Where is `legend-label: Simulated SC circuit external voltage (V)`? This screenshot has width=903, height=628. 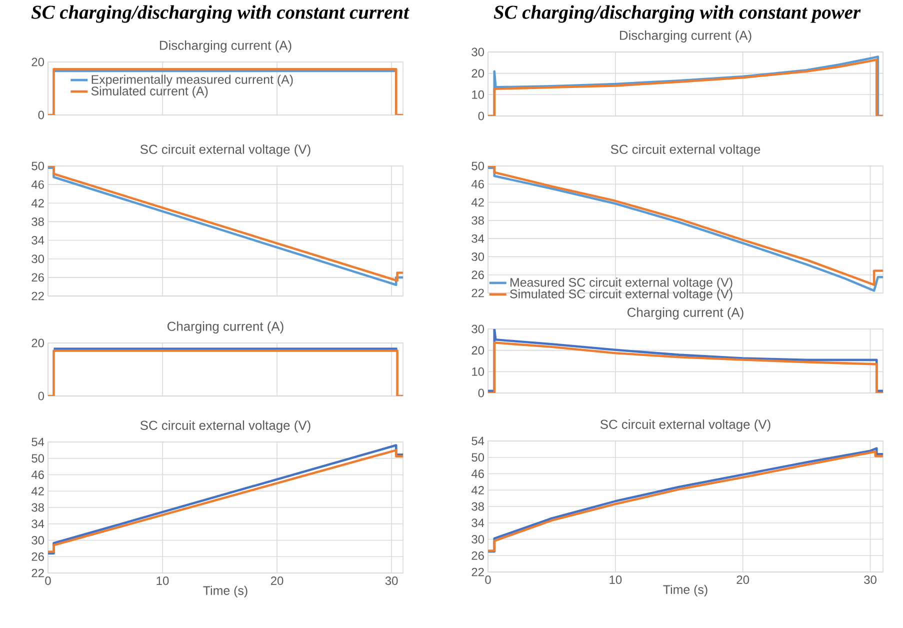 legend-label: Simulated SC circuit external voltage (V) is located at coordinates (621, 295).